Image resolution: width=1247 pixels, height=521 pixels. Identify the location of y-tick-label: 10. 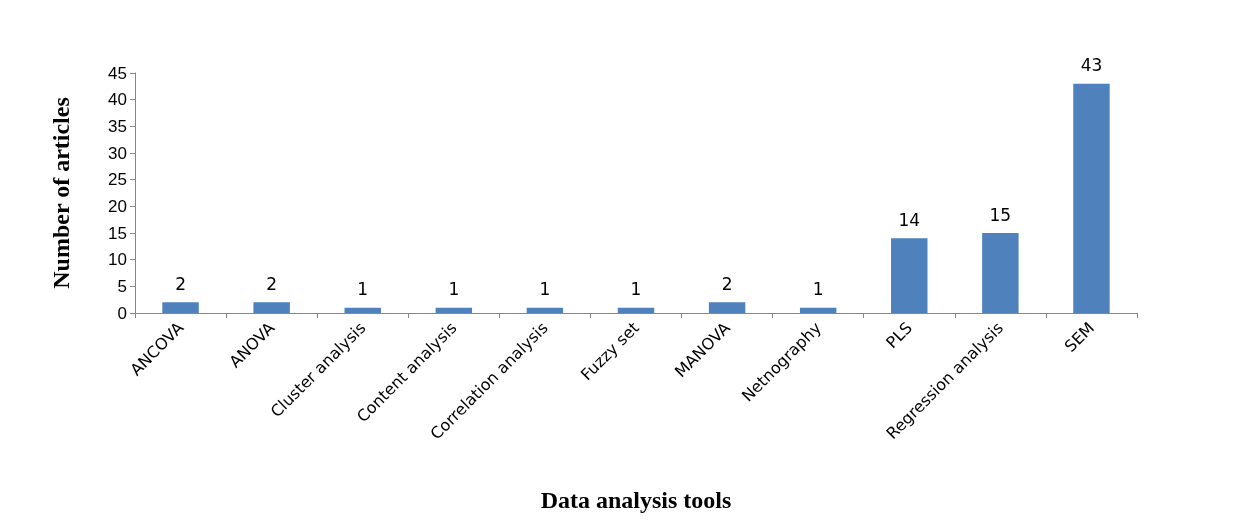
(117, 260).